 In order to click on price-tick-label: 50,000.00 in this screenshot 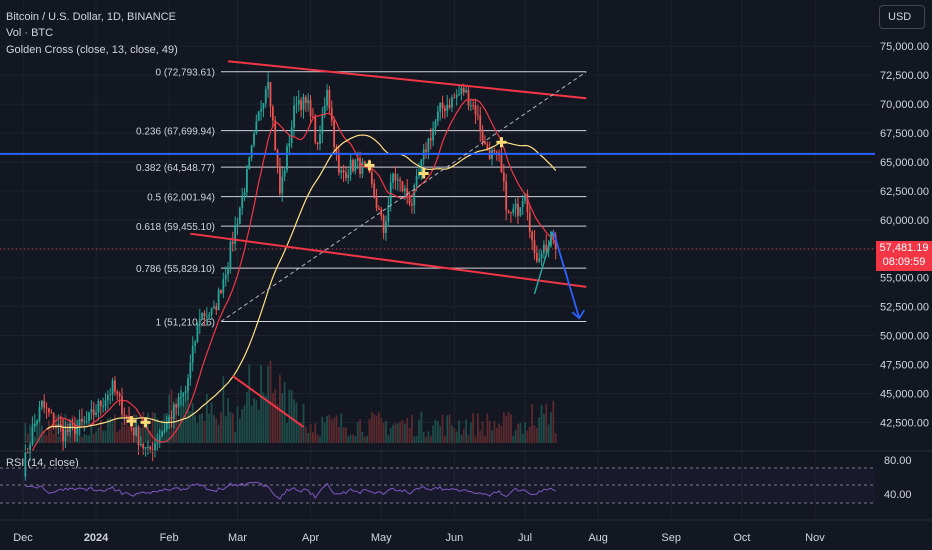, I will do `click(904, 337)`.